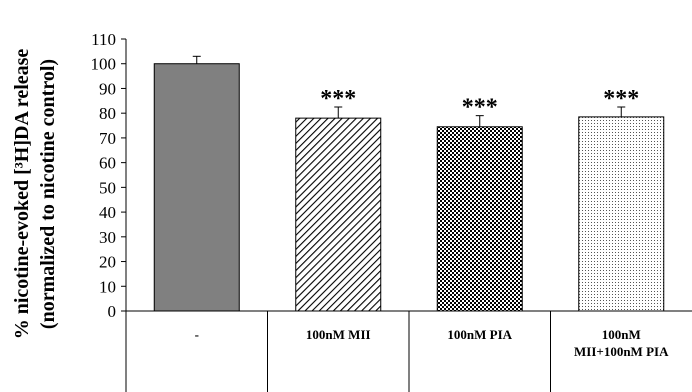 The height and width of the screenshot is (392, 692). I want to click on y-tick-label: 20, so click(107, 262).